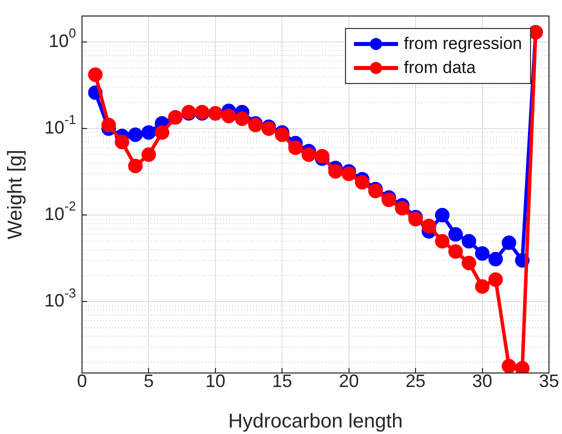  I want to click on y-axis-title: Weight [g], so click(15, 195).